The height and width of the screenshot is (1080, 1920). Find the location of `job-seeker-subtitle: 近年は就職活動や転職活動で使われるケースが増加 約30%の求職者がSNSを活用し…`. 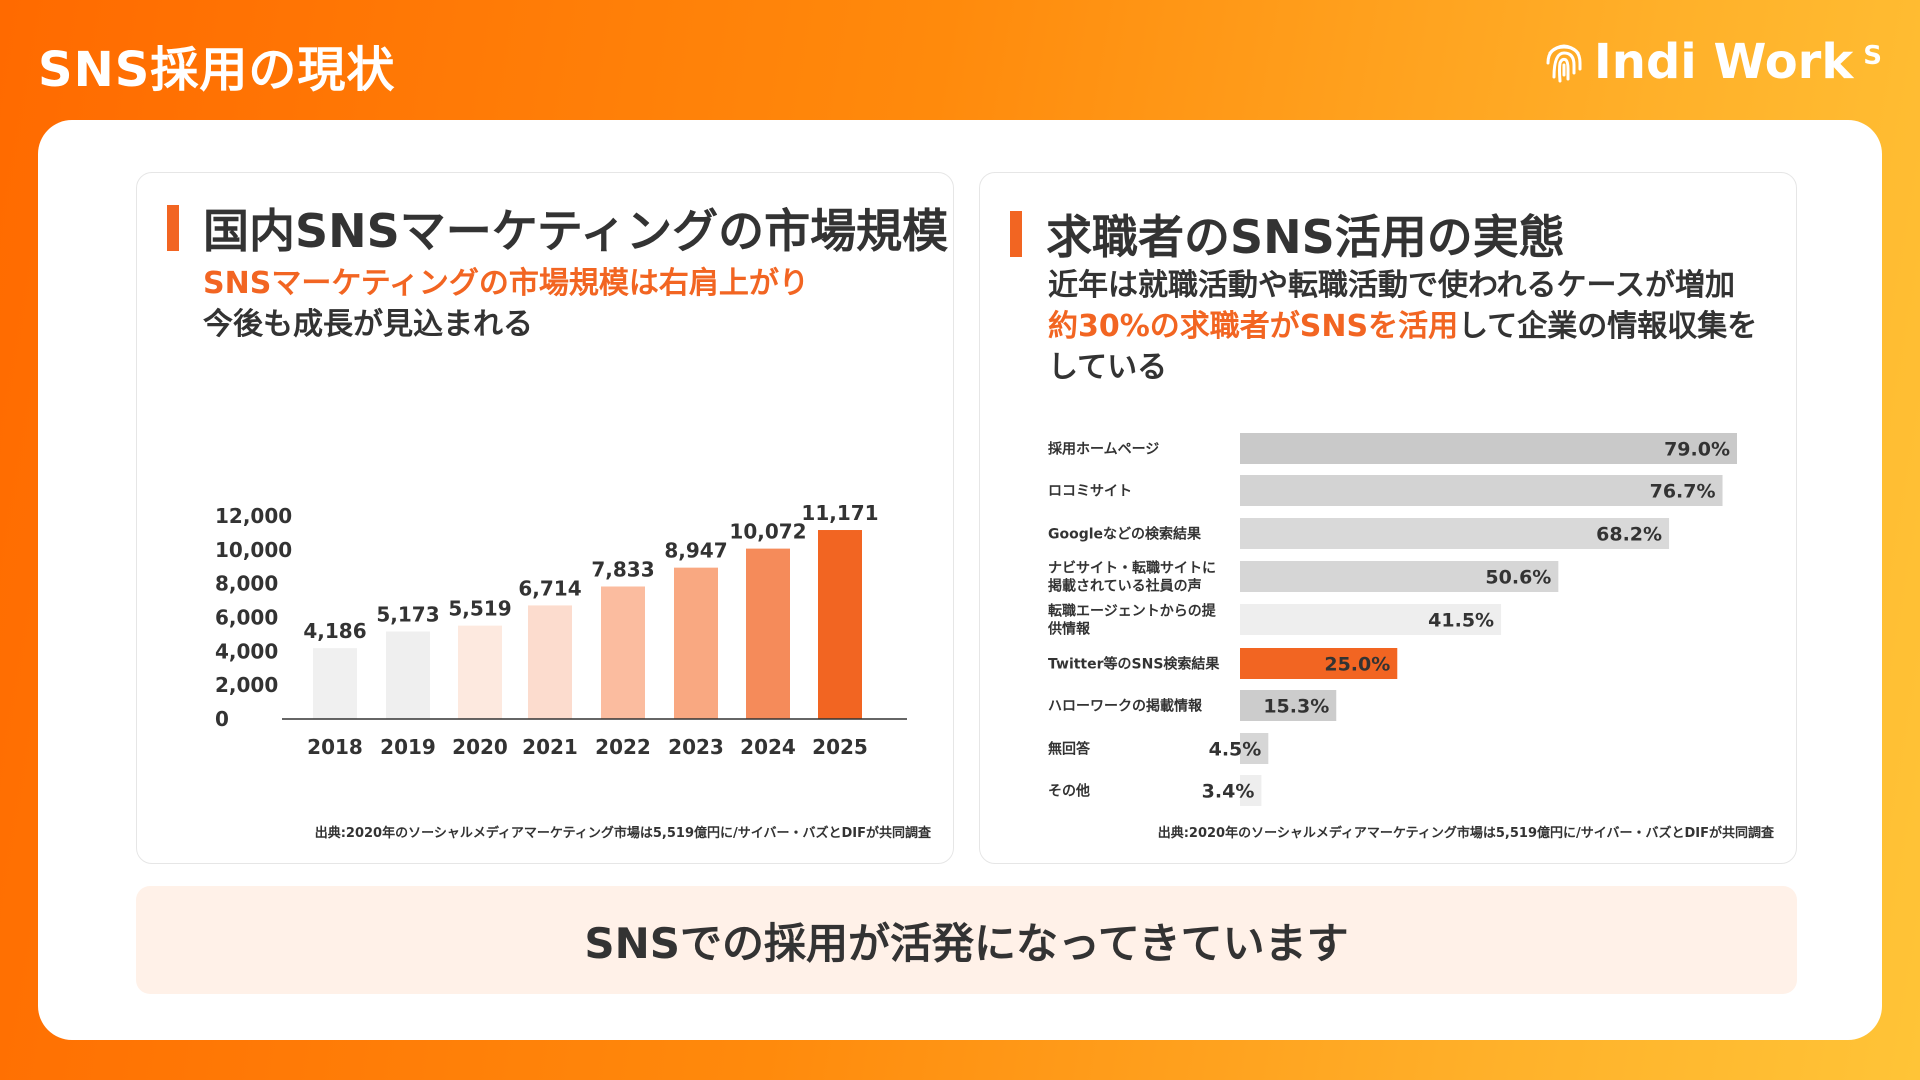

job-seeker-subtitle: 近年は就職活動や転職活動で使われるケースが増加 約30%の求職者がSNSを活用し… is located at coordinates (1402, 326).